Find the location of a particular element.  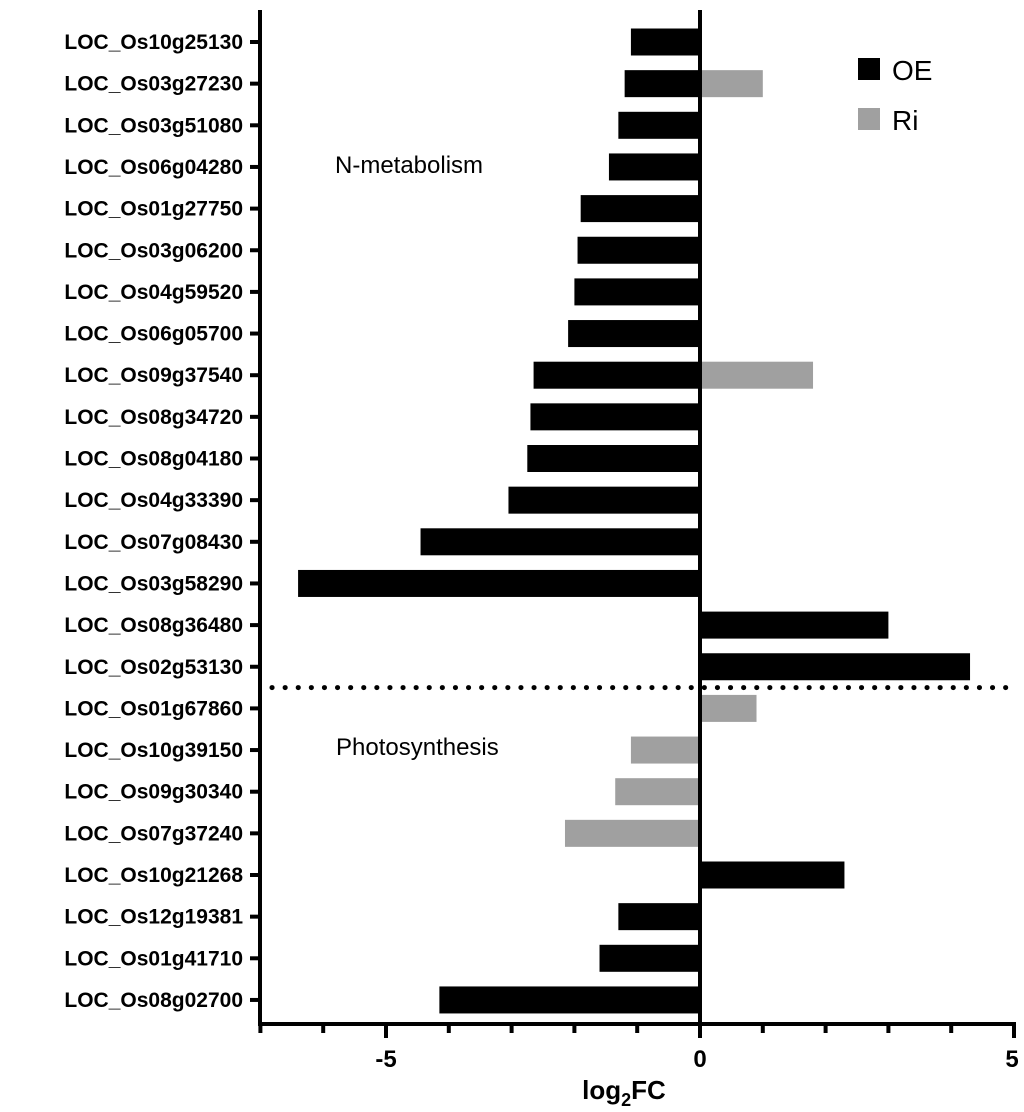

annotation-n-metabolism: N-metabolism is located at coordinates (409, 165).